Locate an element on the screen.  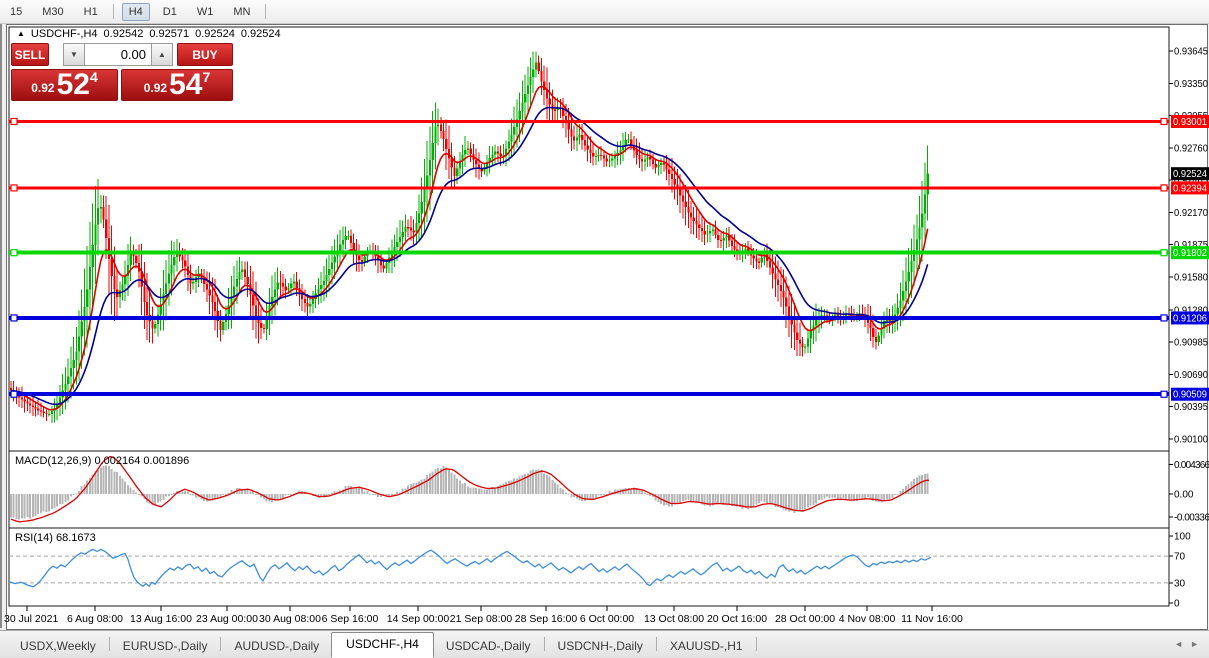
price-tick-label: 0.90985 is located at coordinates (1191, 343).